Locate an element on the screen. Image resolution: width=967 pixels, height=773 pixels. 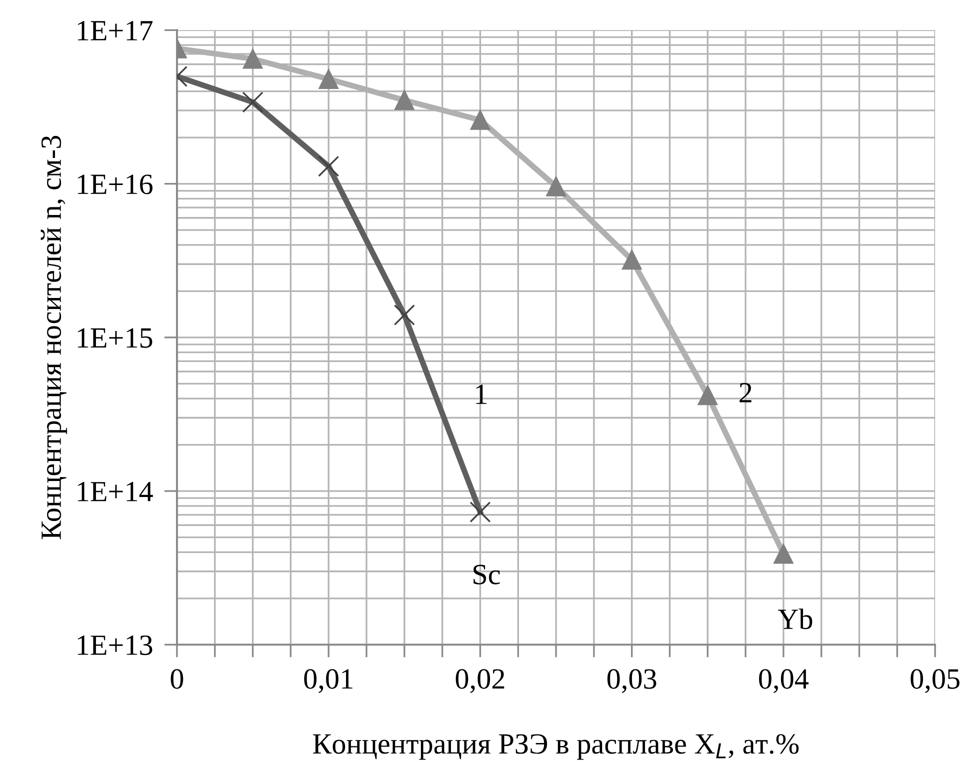
x-tick-label: 0,01 is located at coordinates (328, 681).